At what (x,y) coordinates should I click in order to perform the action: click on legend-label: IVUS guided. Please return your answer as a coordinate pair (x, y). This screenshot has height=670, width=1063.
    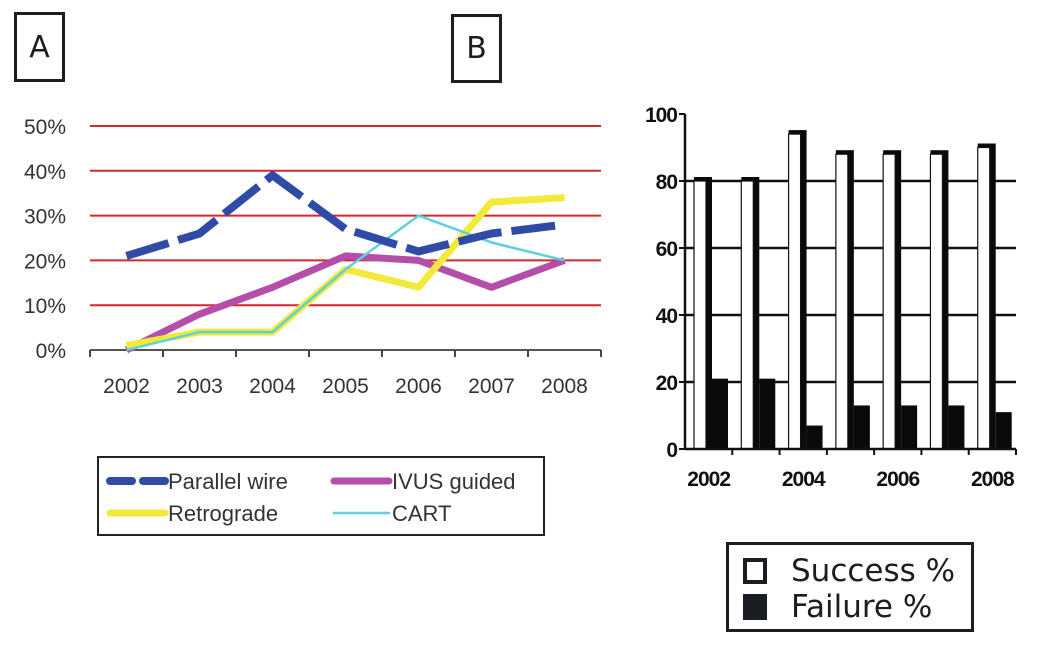
    Looking at the image, I should click on (454, 481).